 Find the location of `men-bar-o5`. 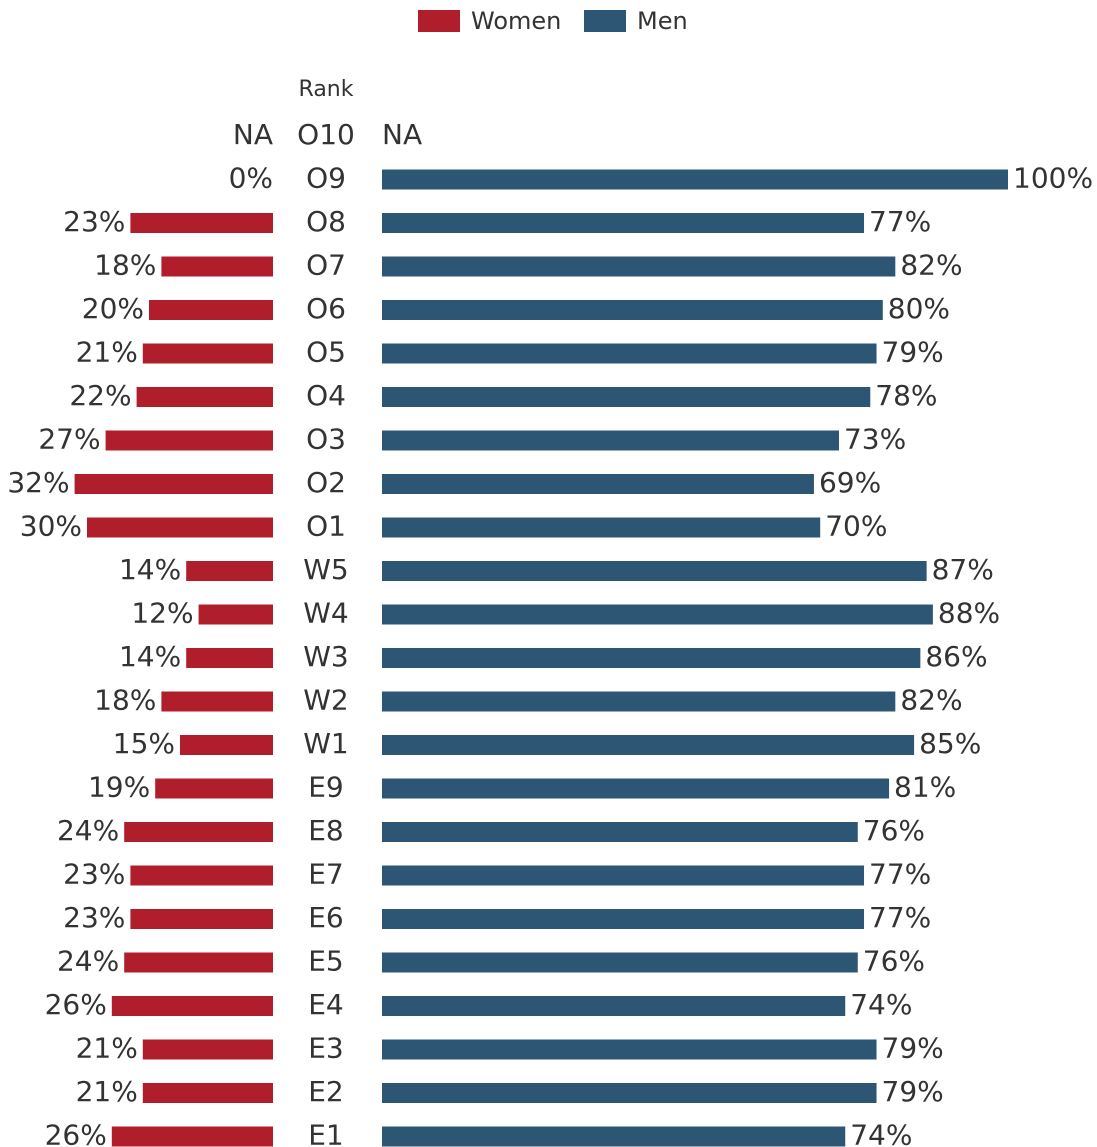

men-bar-o5 is located at coordinates (629, 353).